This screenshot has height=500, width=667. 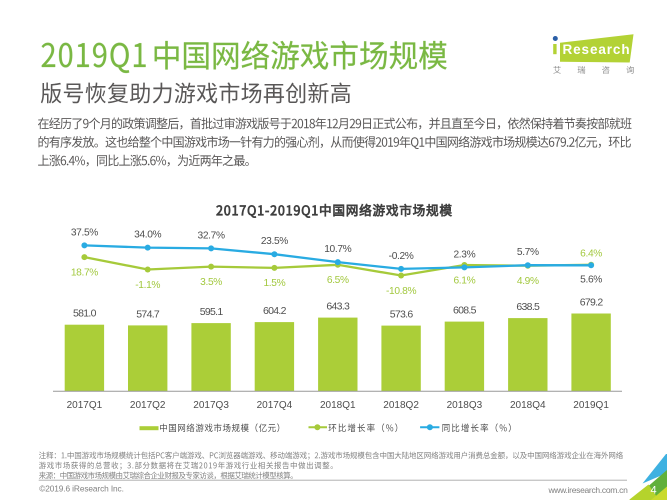 What do you see at coordinates (275, 405) in the screenshot?
I see `svg-text: 2017Q4` at bounding box center [275, 405].